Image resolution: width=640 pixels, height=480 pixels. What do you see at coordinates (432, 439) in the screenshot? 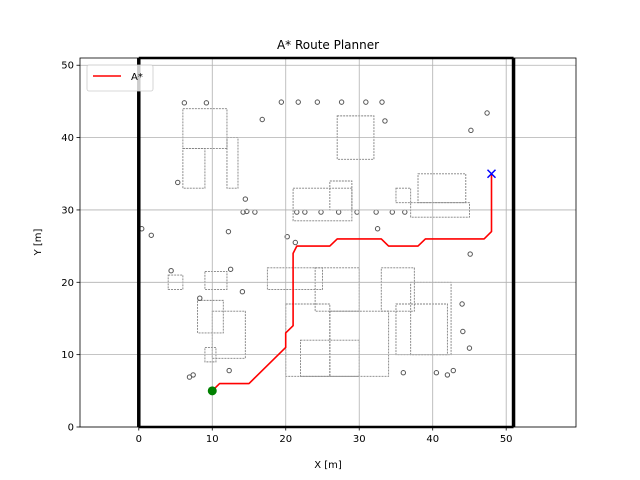
I see `x-tick-label: 40` at bounding box center [432, 439].